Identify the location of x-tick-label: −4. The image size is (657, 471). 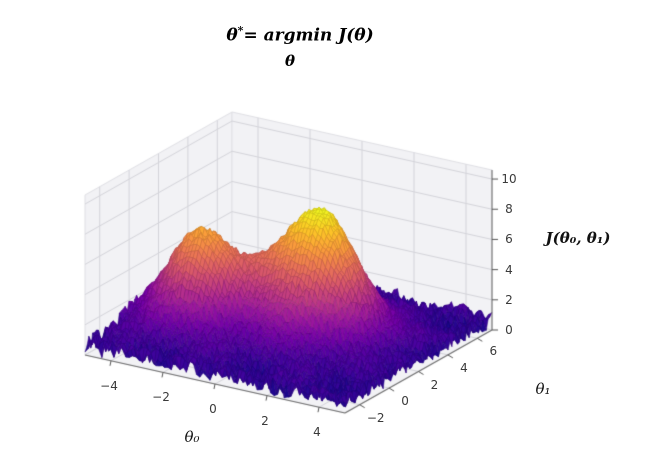
(109, 385).